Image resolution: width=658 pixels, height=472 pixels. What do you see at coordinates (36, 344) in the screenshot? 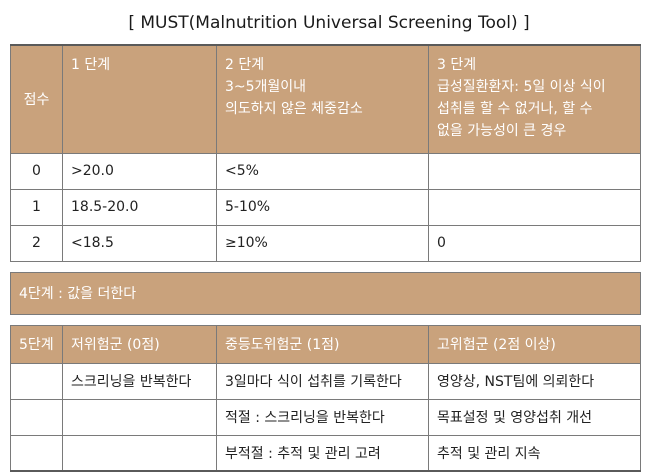
I see `stage5-label: 5단계` at bounding box center [36, 344].